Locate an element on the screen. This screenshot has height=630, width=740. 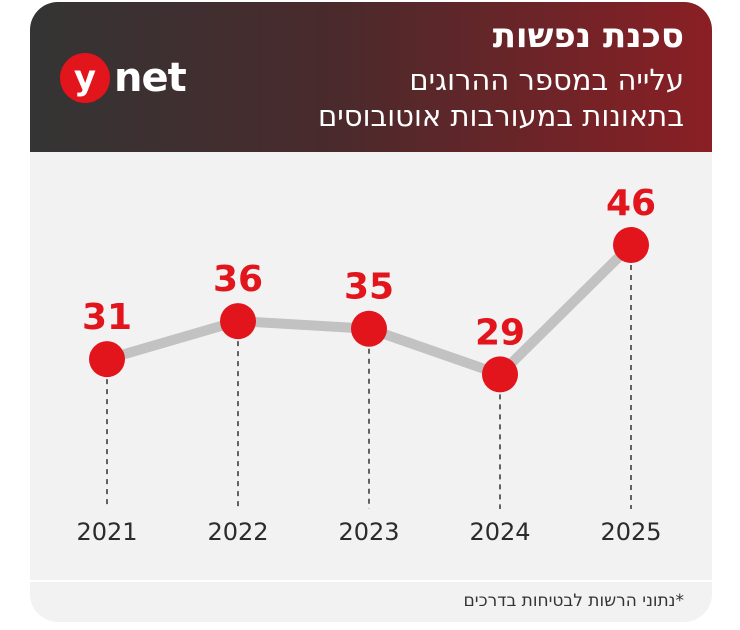
footer-divider is located at coordinates (371, 581).